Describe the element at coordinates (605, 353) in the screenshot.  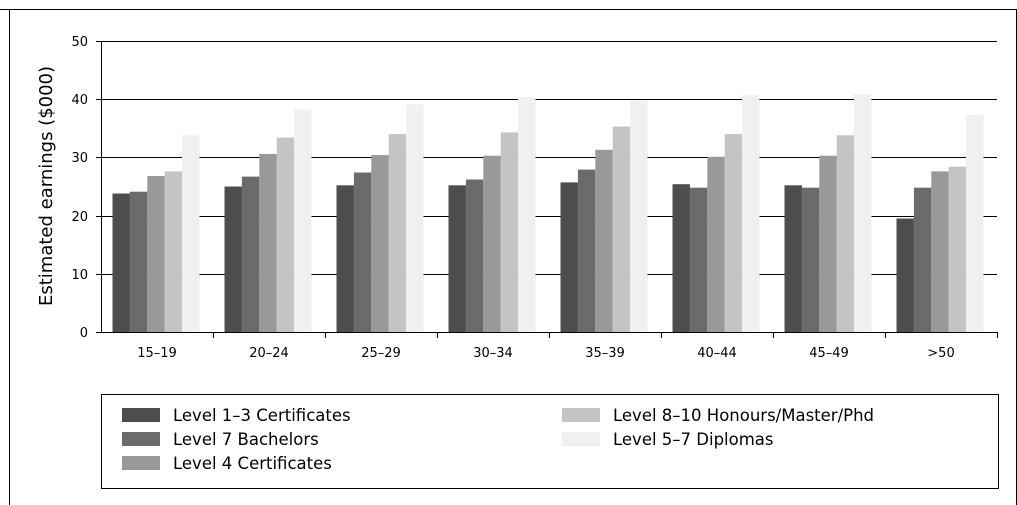
I see `x-tick-label: 35–39` at that location.